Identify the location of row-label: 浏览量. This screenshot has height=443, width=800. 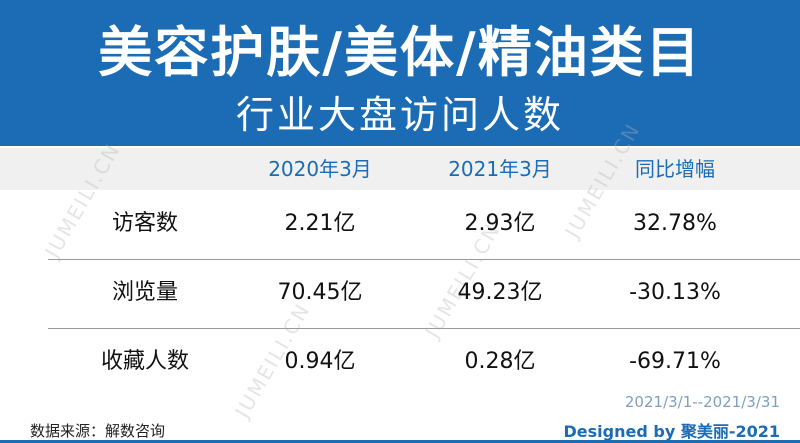
(144, 292).